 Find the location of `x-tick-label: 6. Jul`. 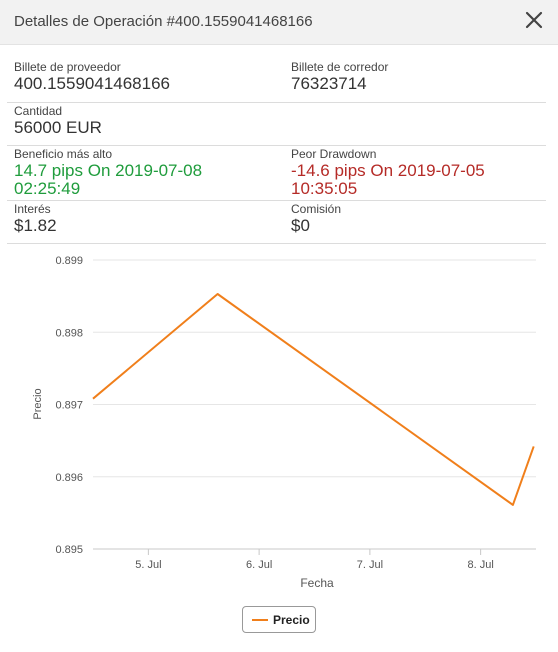

x-tick-label: 6. Jul is located at coordinates (259, 565).